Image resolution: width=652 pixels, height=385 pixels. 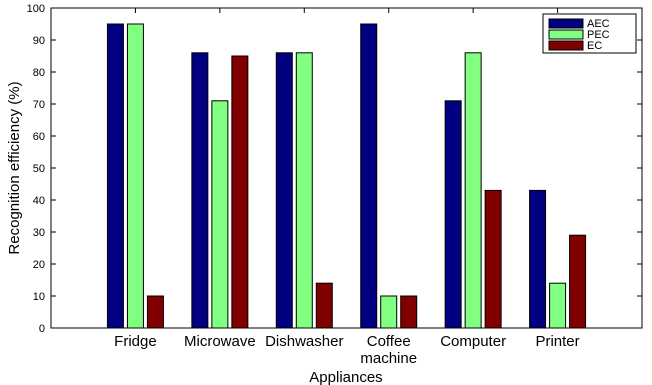 What do you see at coordinates (36, 9) in the screenshot?
I see `y-tick-label: 100` at bounding box center [36, 9].